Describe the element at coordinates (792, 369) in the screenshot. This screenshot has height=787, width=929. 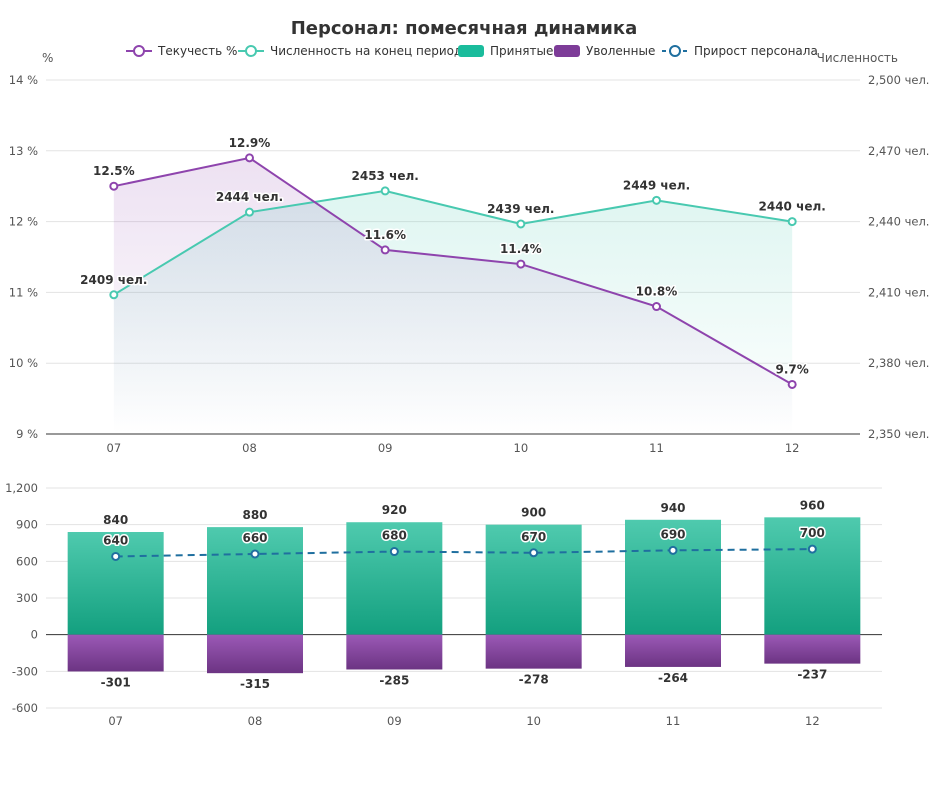
I see `turnover-data-label: 9.7%` at that location.